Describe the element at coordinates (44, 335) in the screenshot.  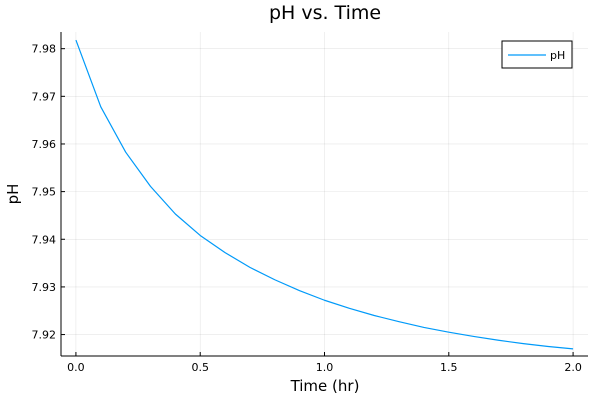
I see `y-tick-label: 7.92` at that location.